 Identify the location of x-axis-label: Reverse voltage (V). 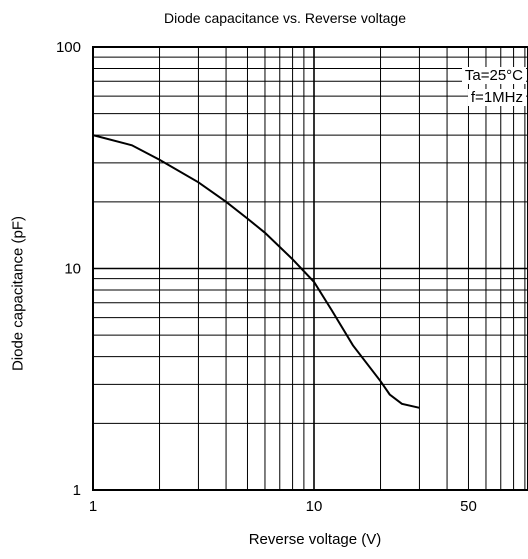
(315, 539).